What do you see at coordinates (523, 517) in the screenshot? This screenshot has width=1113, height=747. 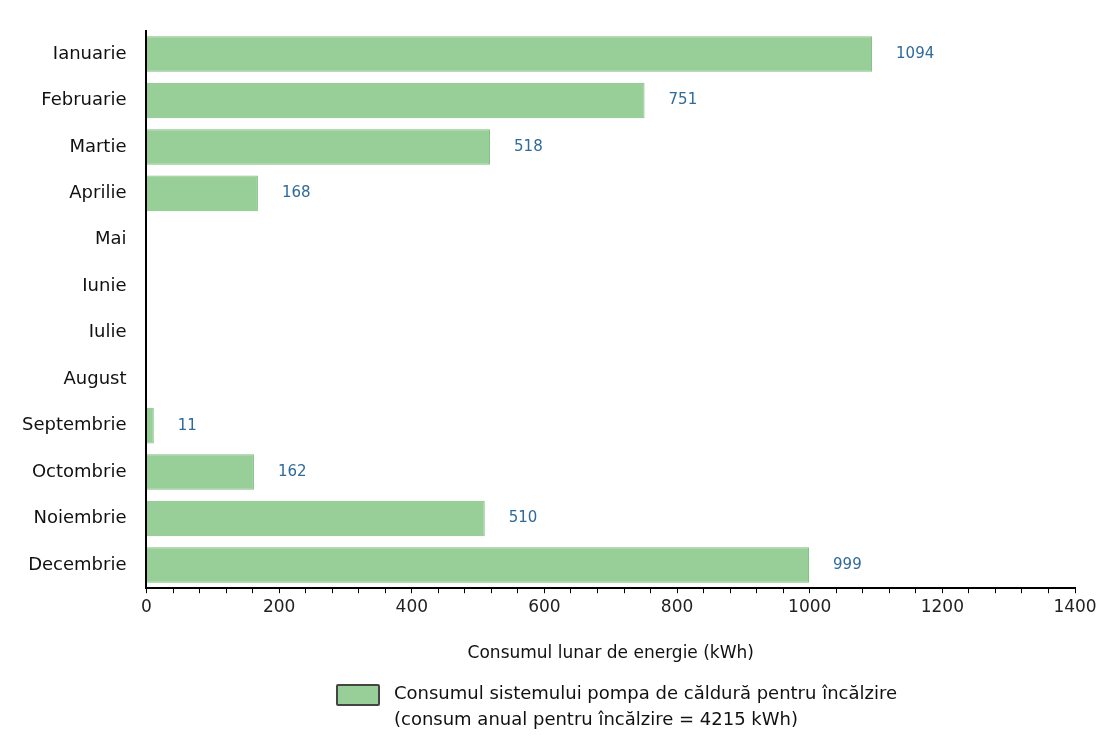 I see `data-label: 510` at bounding box center [523, 517].